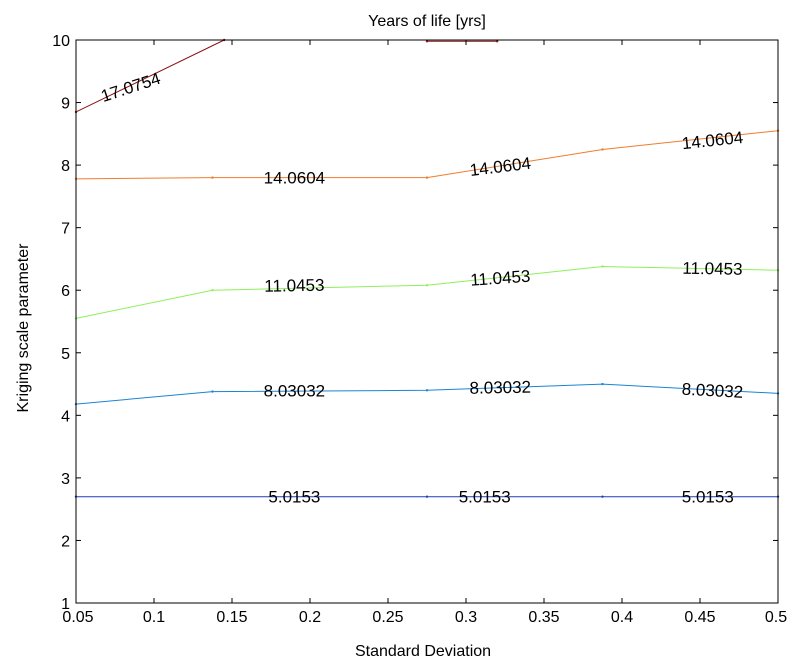 The width and height of the screenshot is (794, 664). Describe the element at coordinates (65, 104) in the screenshot. I see `y-tick-label: 9` at that location.